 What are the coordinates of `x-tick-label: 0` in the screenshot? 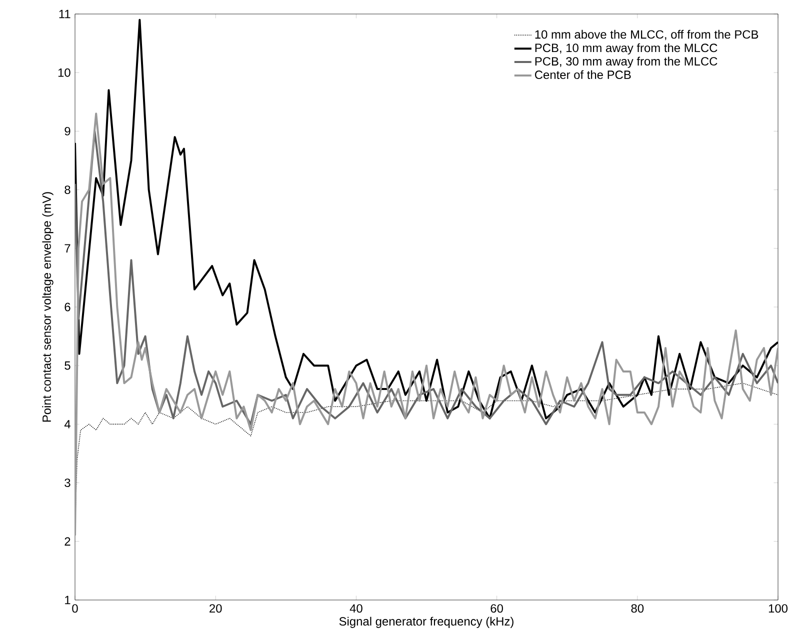 It's located at (75, 608).